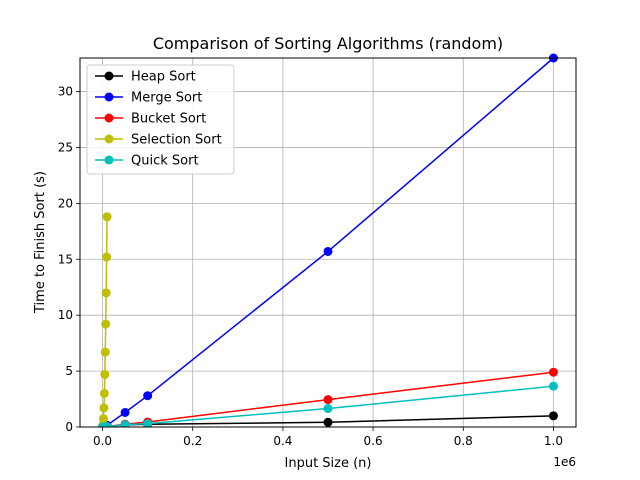 The image size is (640, 480). What do you see at coordinates (163, 77) in the screenshot?
I see `legend-label: Heap Sort` at bounding box center [163, 77].